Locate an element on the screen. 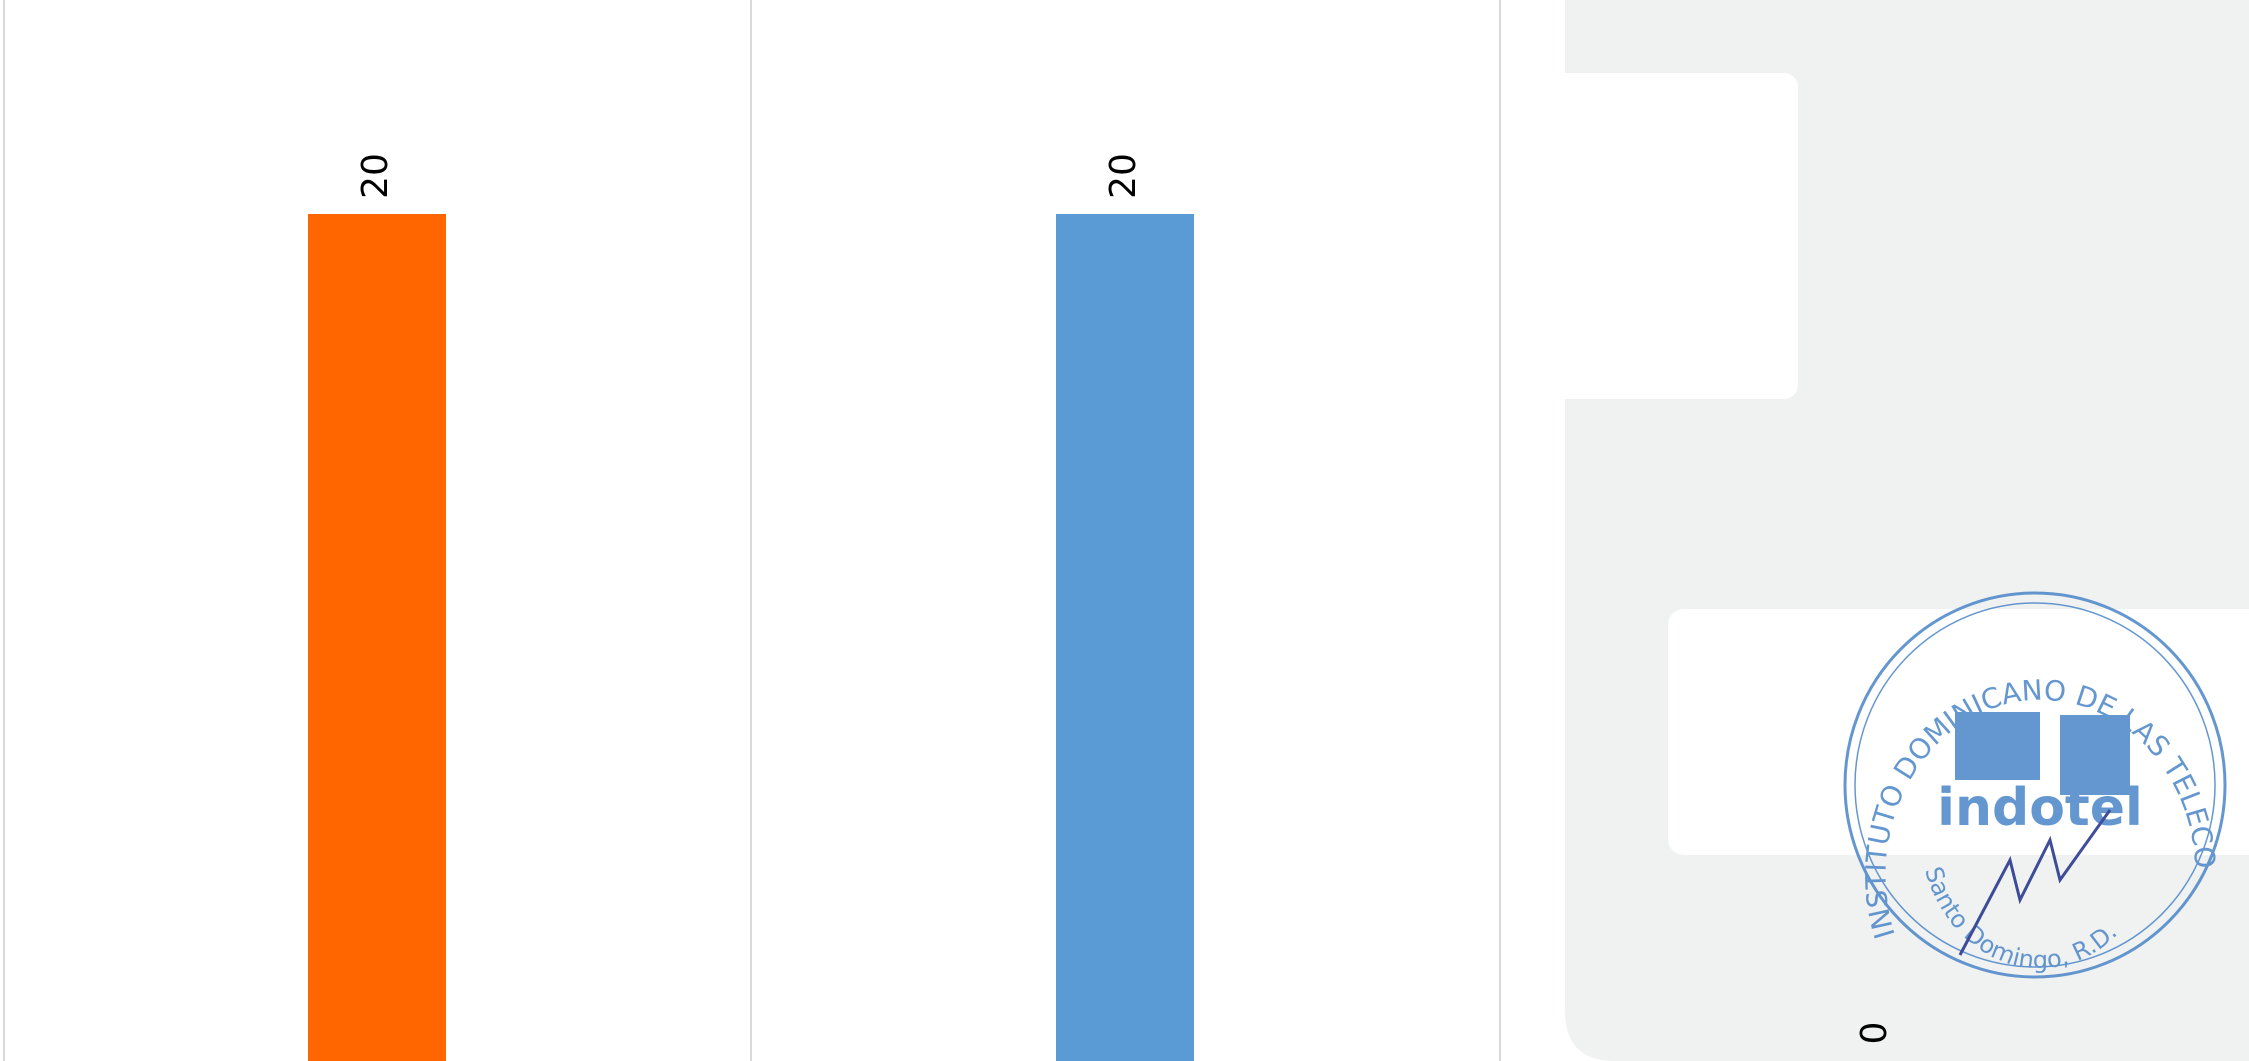  stamp-logo-text: indotel is located at coordinates (2040, 808).